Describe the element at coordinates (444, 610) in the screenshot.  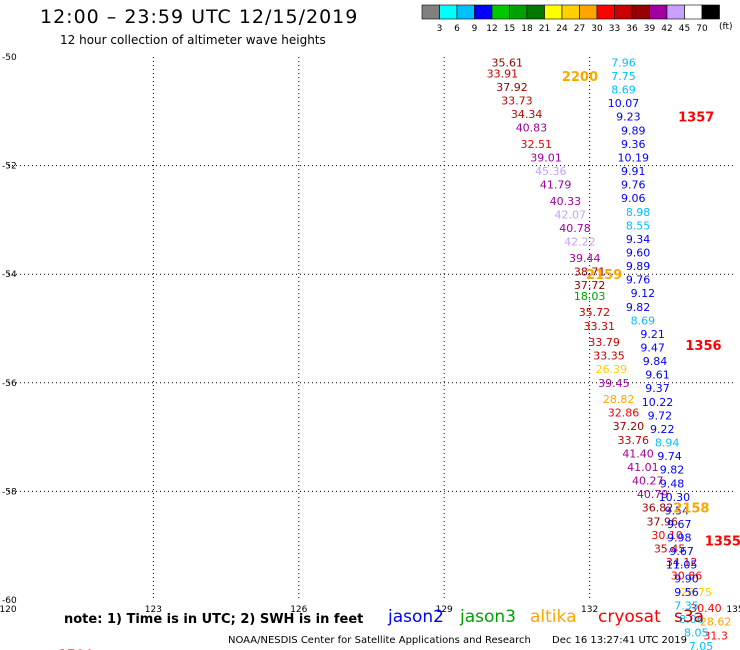
I see `x-tick-label: 129` at that location.